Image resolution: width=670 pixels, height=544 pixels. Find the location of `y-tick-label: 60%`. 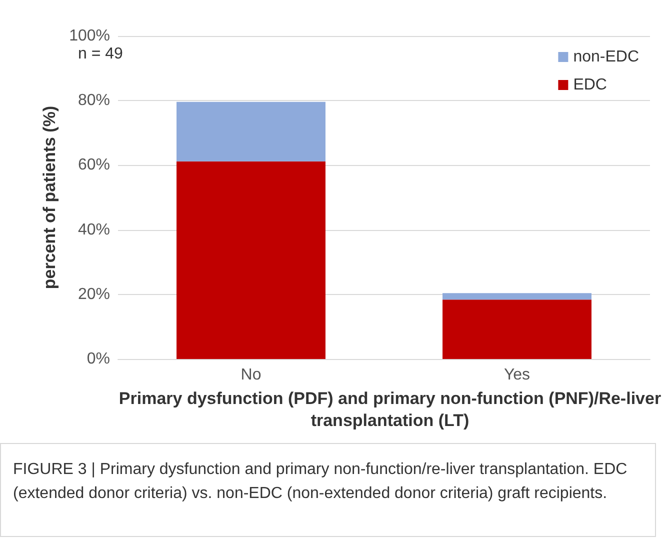

y-tick-label: 60% is located at coordinates (94, 165).